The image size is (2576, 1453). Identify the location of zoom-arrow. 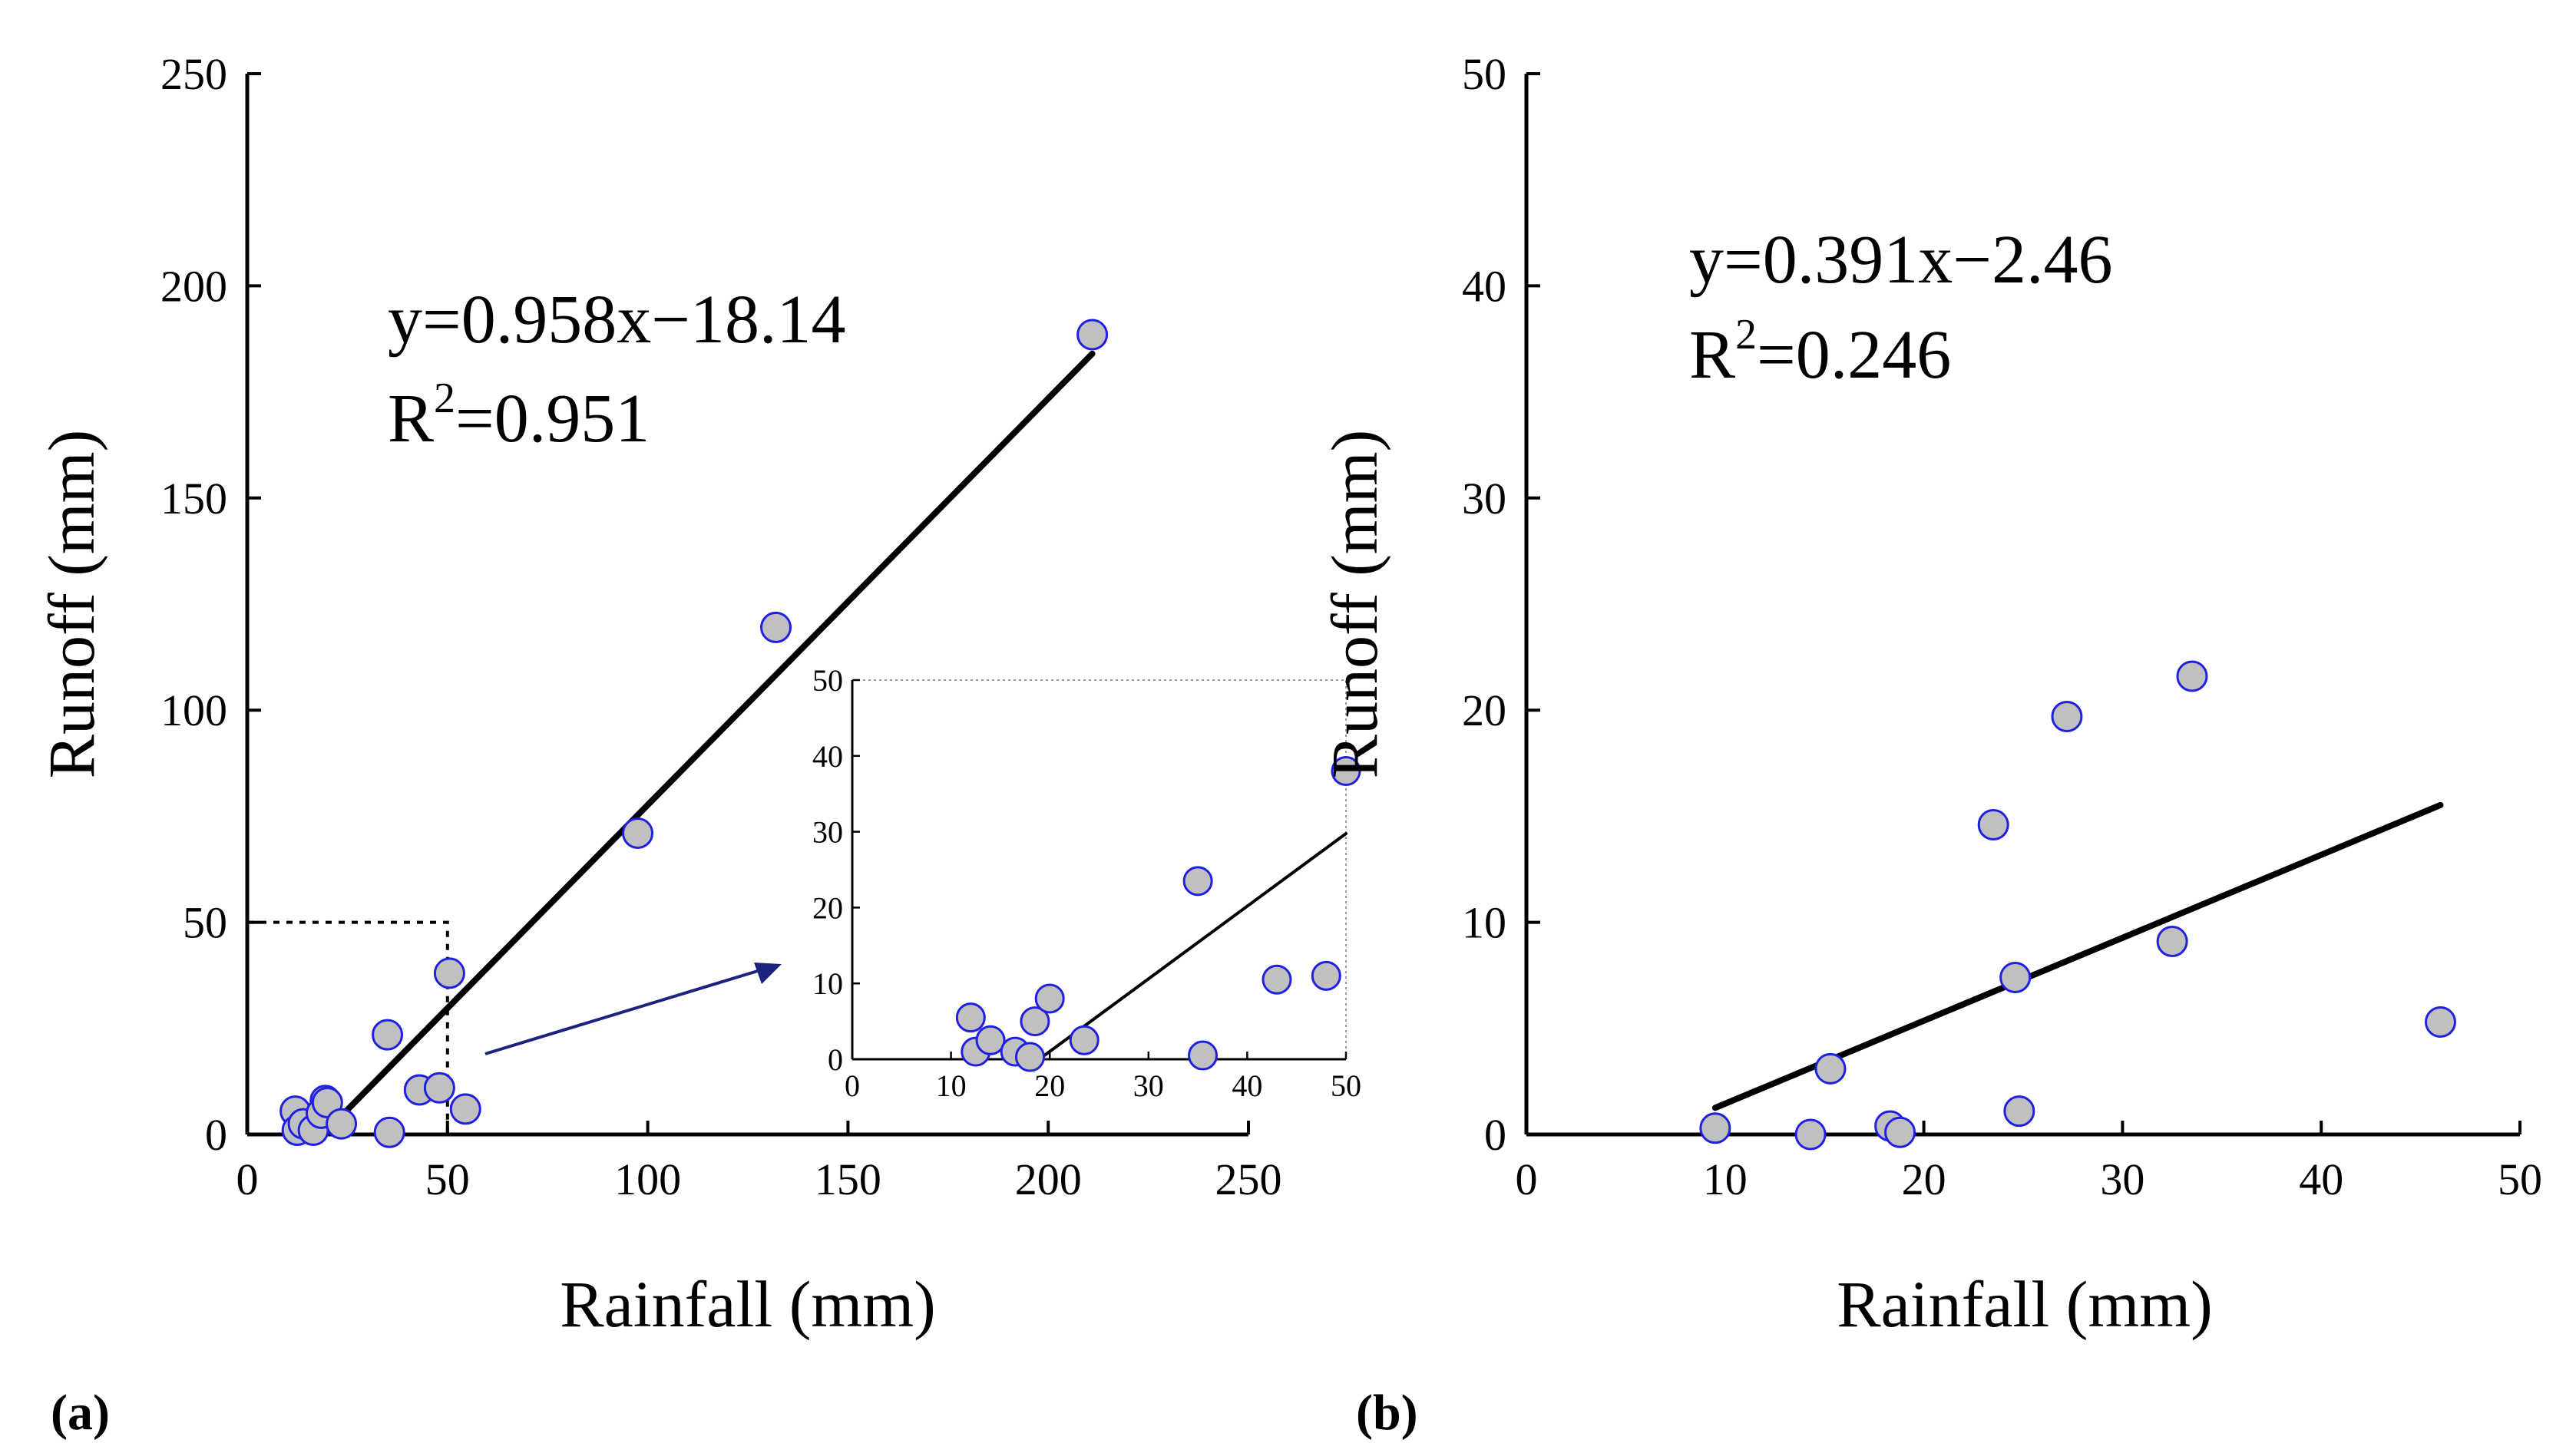
(633, 1009).